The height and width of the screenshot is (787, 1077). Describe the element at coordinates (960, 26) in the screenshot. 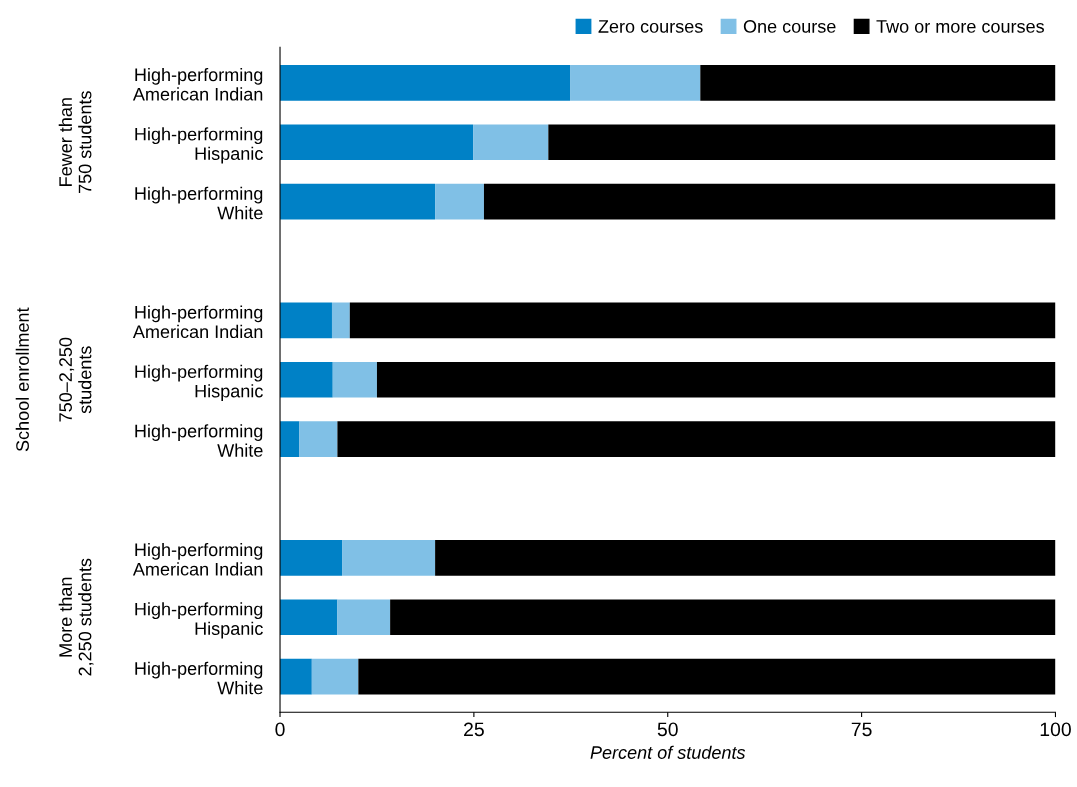

I see `legend-label: Two or more courses` at that location.